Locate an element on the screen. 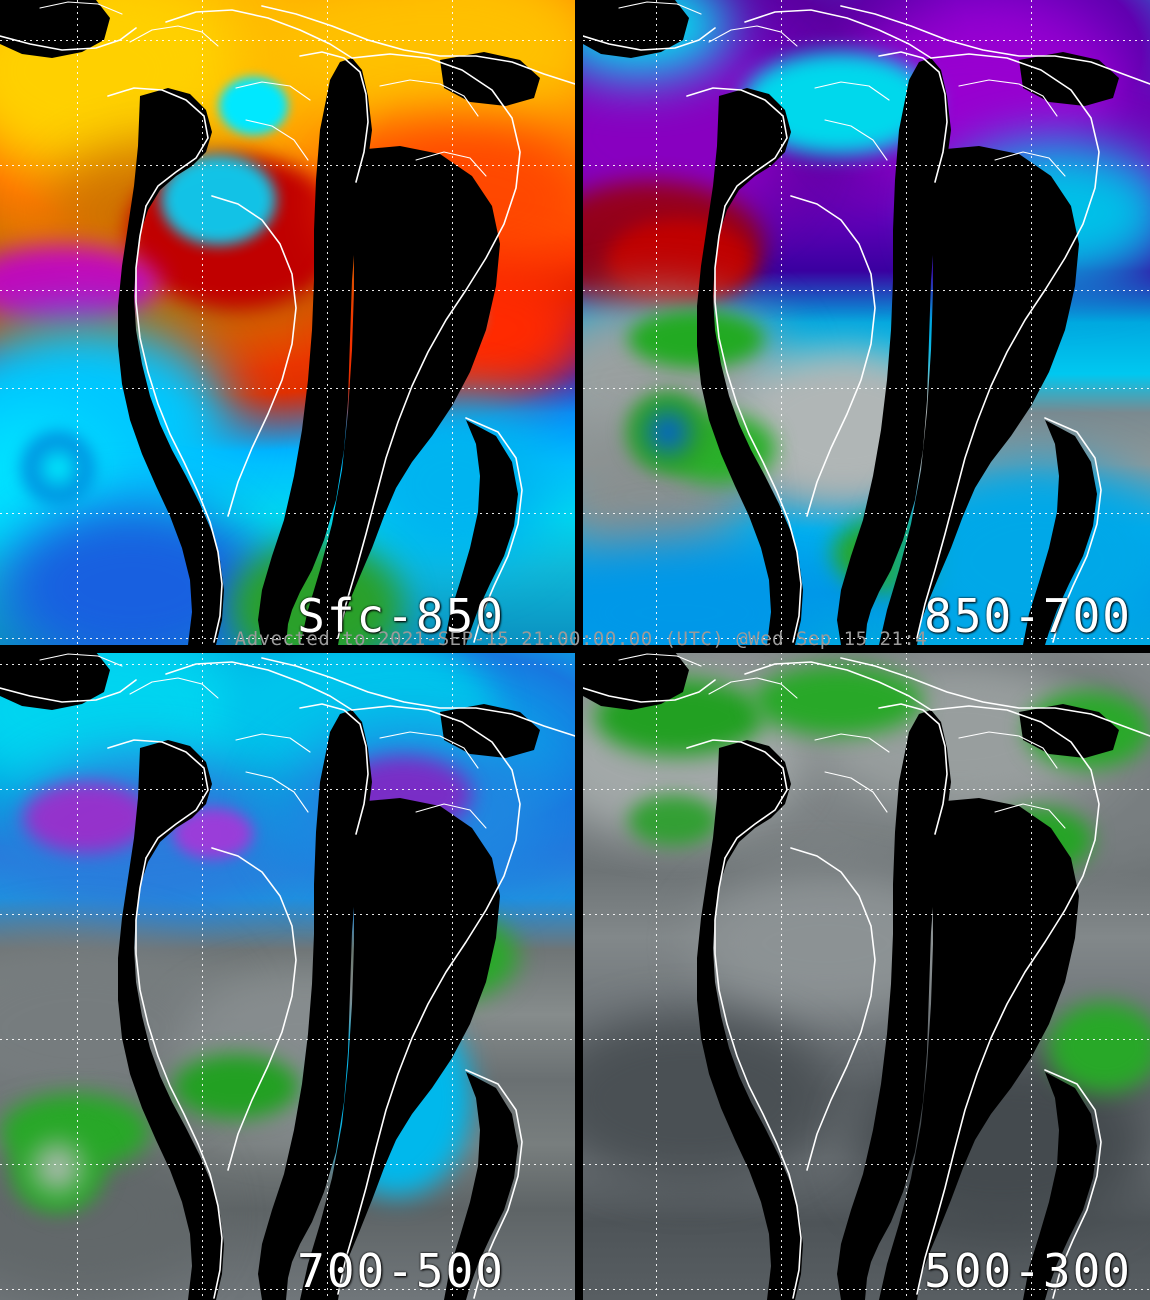 The image size is (1150, 1300). panel-label-sfc-850: Sfc-850 is located at coordinates (401, 616).